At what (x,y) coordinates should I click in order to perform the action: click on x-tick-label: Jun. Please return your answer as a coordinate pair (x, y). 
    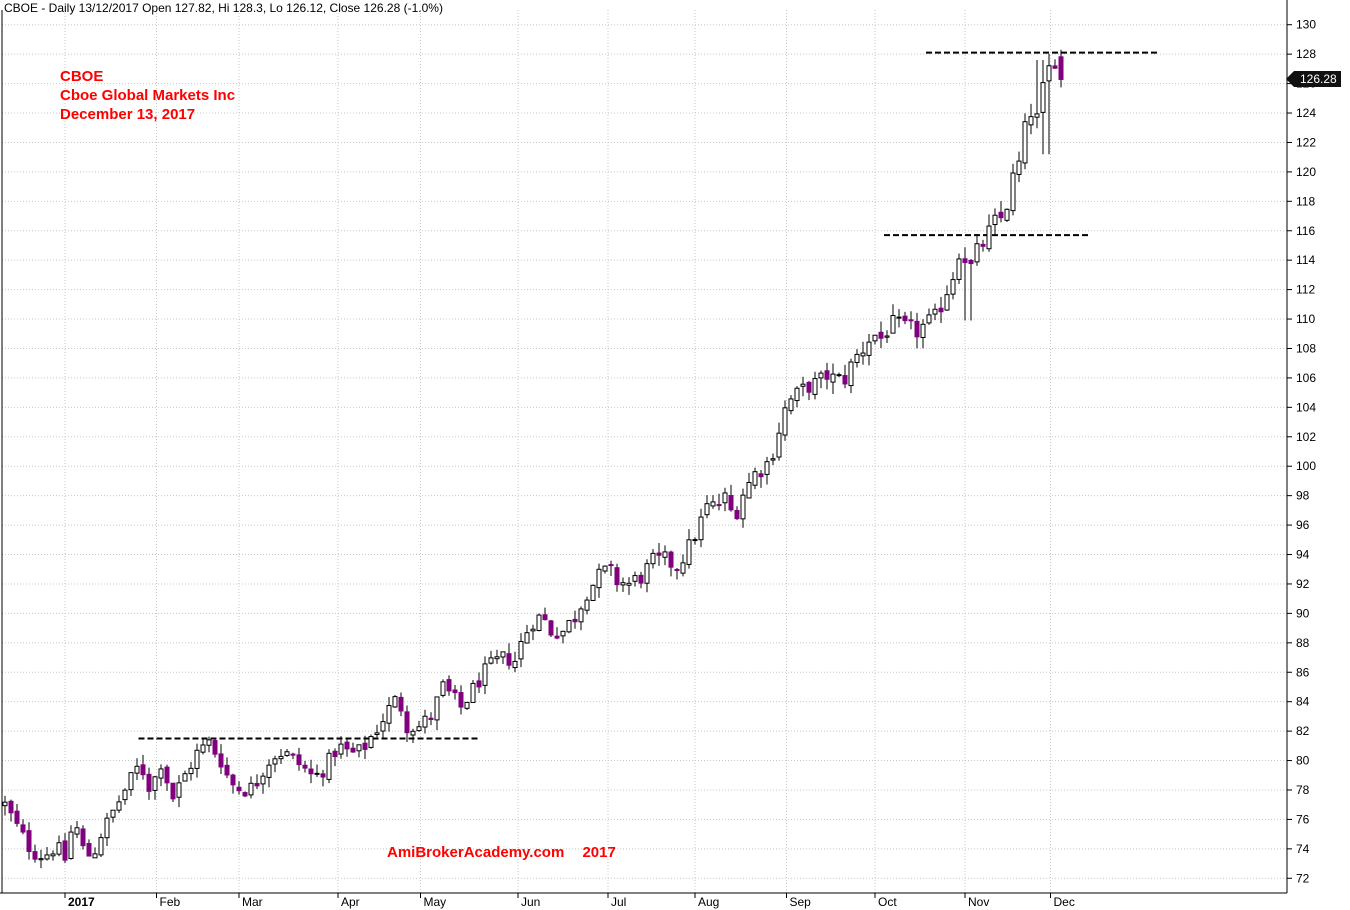
    Looking at the image, I should click on (530, 902).